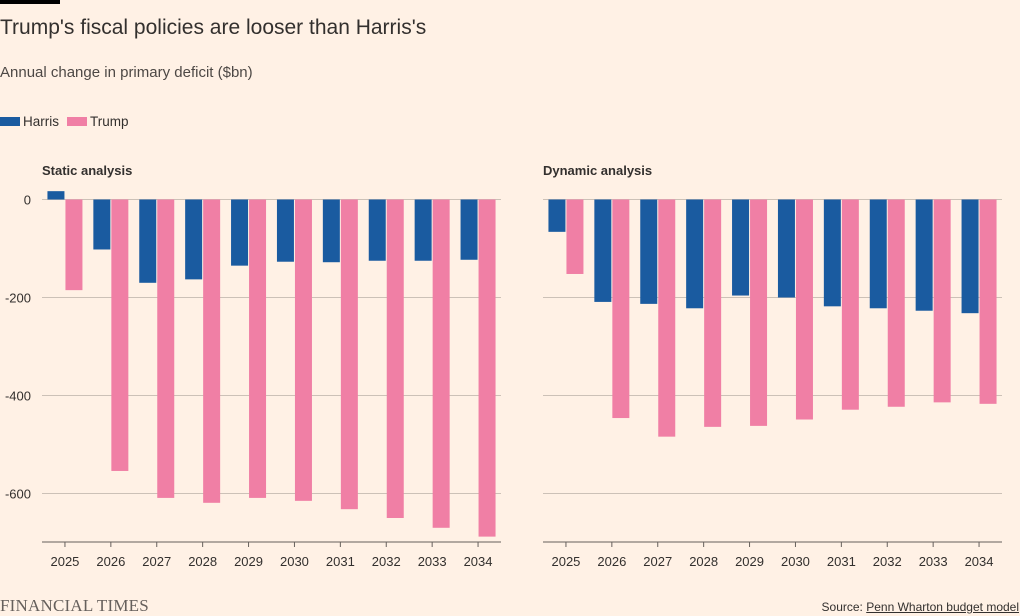  What do you see at coordinates (41, 121) in the screenshot?
I see `legend-label-harris: Harris` at bounding box center [41, 121].